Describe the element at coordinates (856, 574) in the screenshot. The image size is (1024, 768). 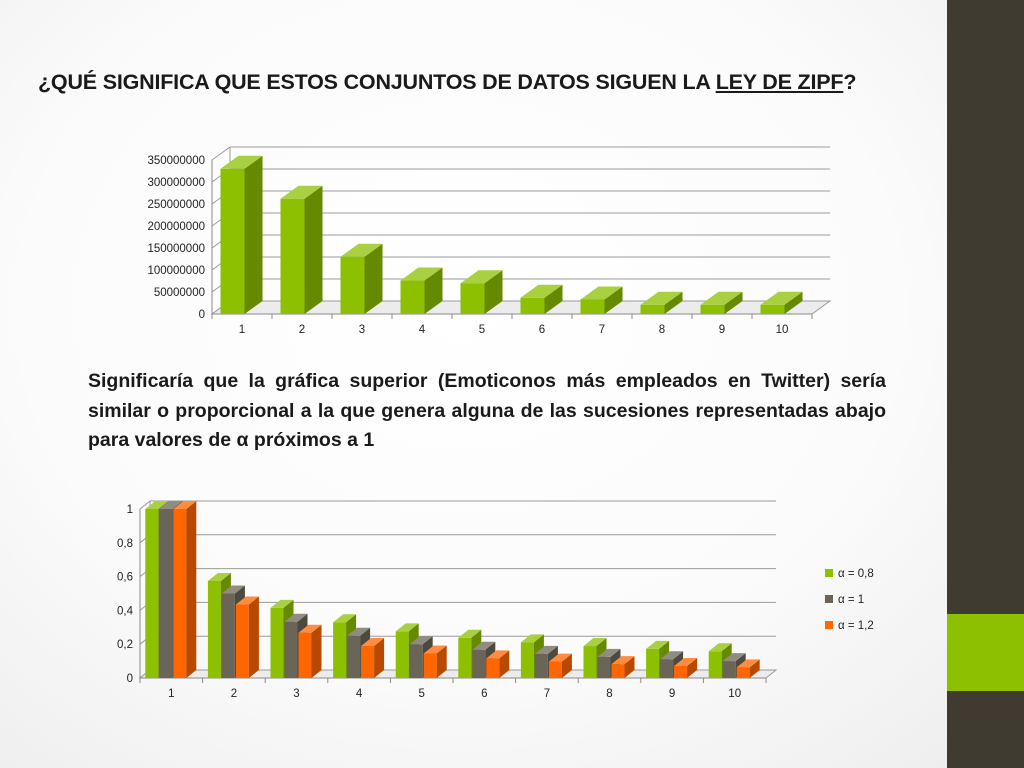
I see `legend-label: α = 0,8` at that location.